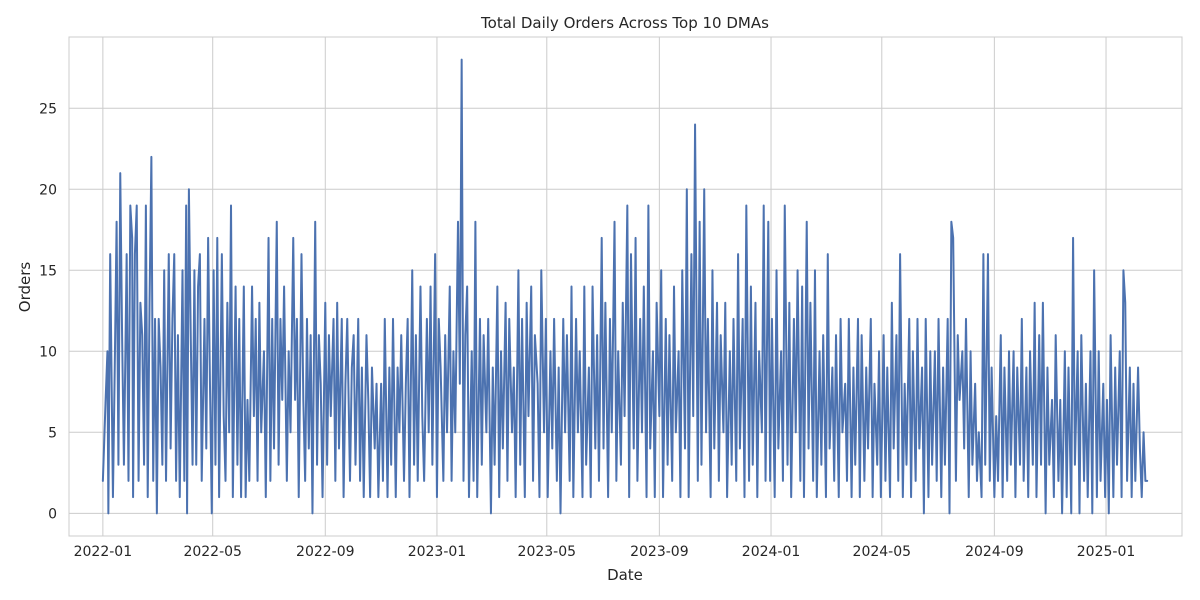  Describe the element at coordinates (25, 287) in the screenshot. I see `y-axis-title: Orders` at that location.